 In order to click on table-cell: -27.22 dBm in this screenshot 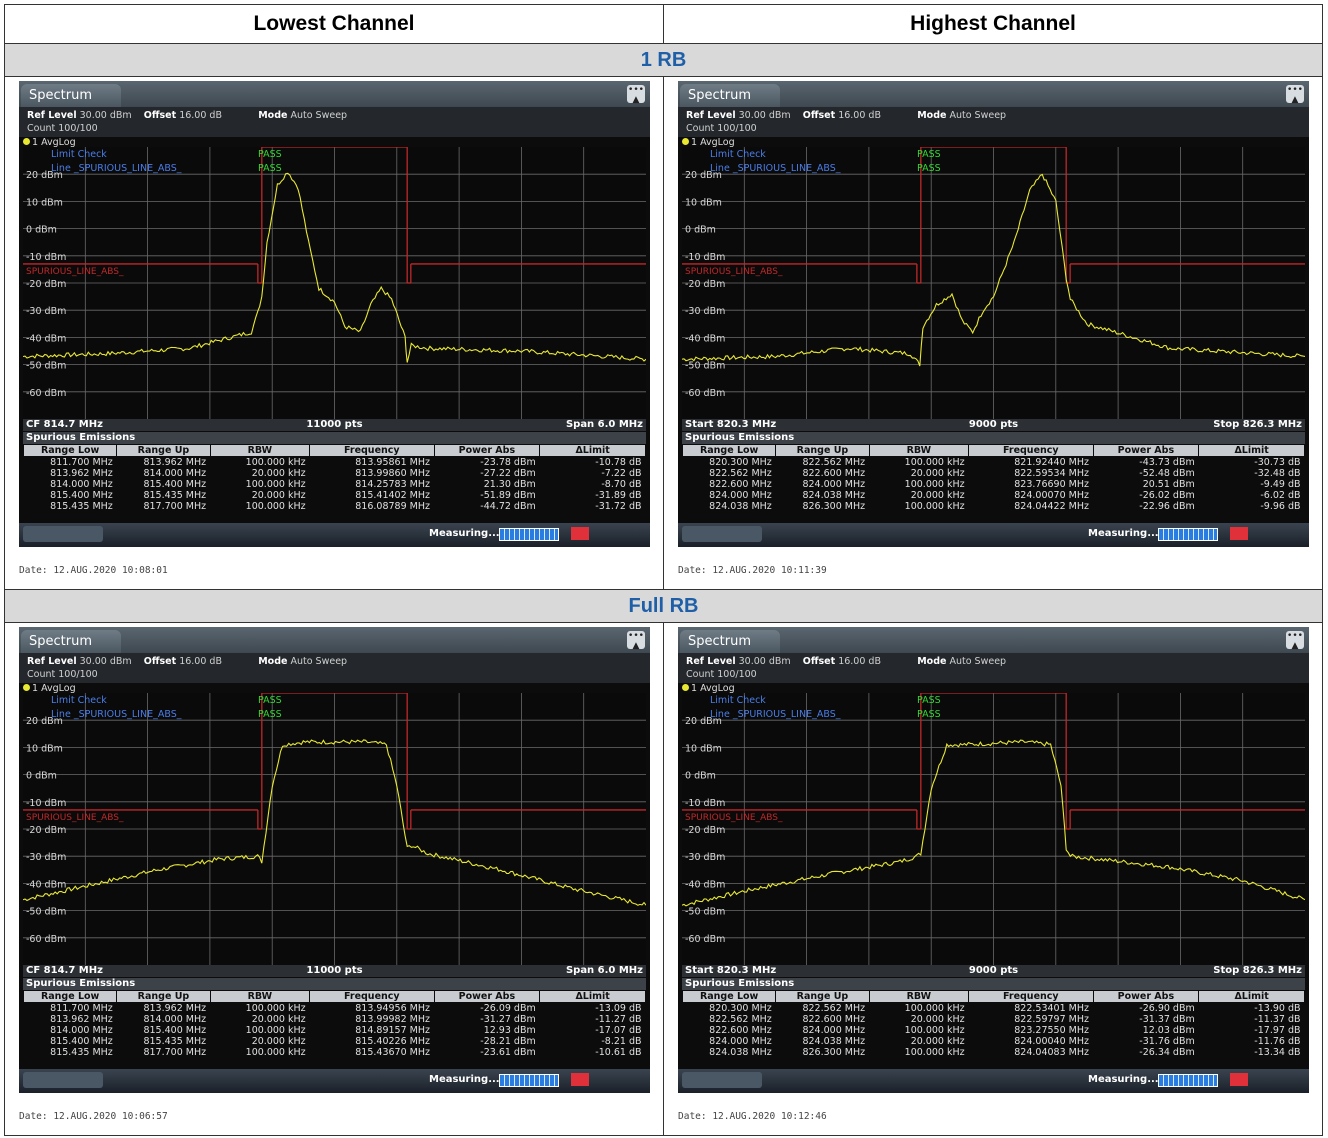, I will do `click(508, 473)`.